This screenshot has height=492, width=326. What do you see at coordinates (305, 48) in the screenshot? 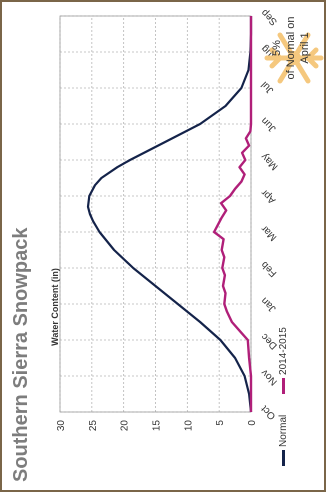
I see `callout-date: April 1` at bounding box center [305, 48].